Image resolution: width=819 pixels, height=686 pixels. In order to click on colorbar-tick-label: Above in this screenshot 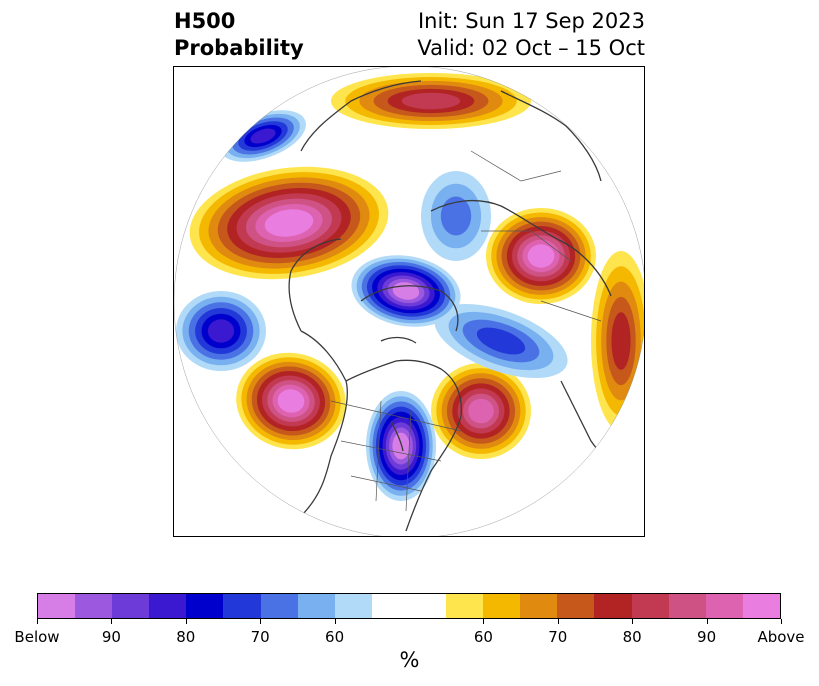, I will do `click(781, 637)`.